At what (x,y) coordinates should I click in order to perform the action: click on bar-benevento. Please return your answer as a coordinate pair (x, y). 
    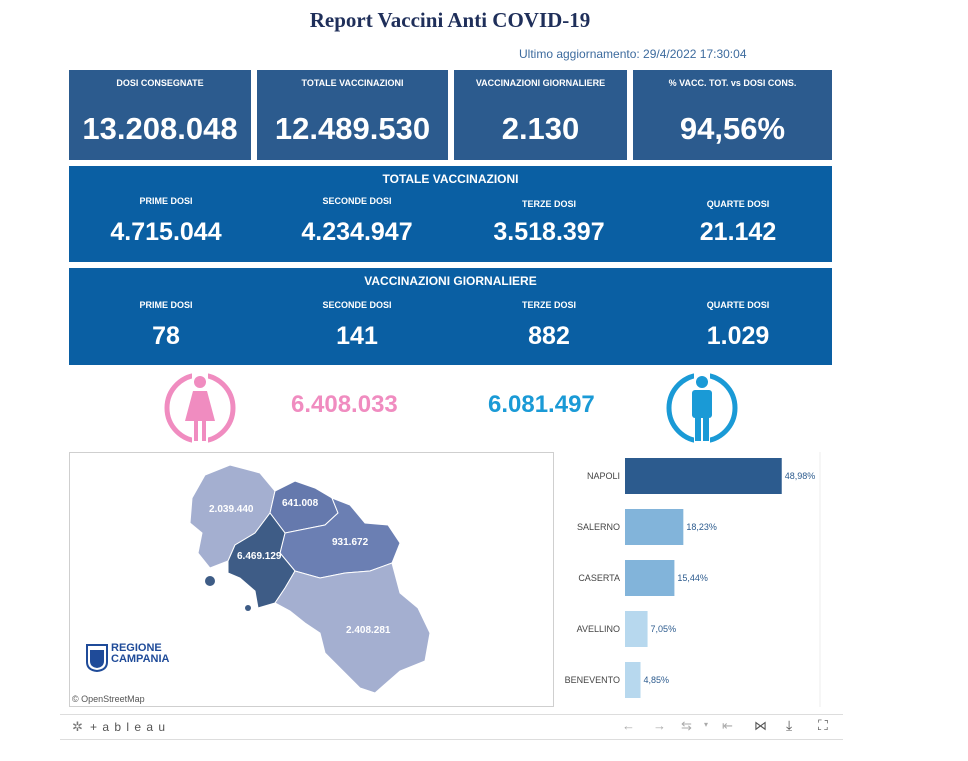
    Looking at the image, I should click on (633, 680).